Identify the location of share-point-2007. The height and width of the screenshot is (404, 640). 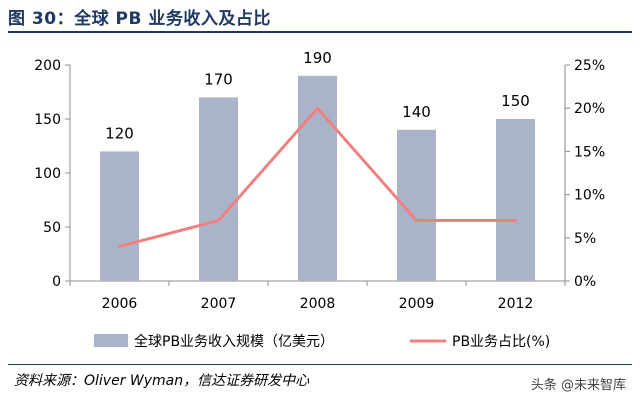
(218, 221).